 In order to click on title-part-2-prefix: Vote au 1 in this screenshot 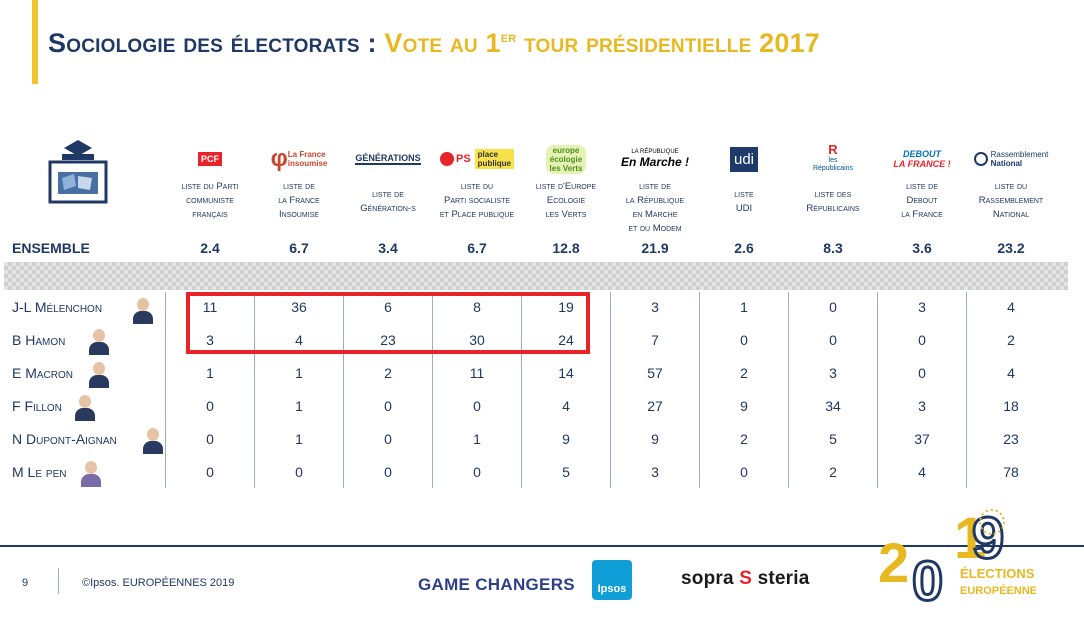, I will do `click(442, 43)`.